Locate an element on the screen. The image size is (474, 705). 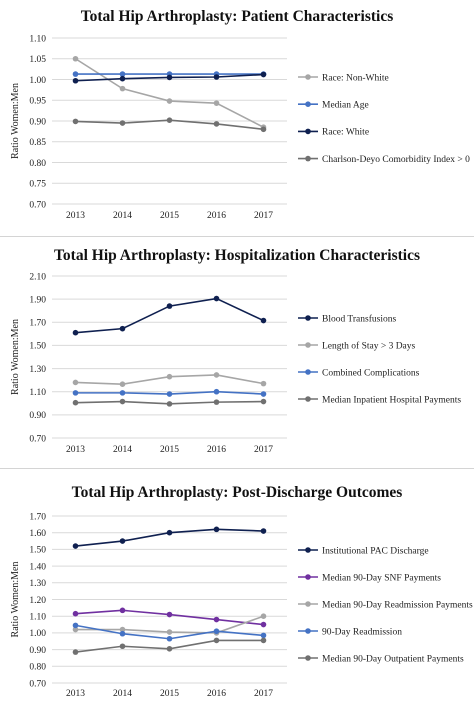
legend-label: Median 90-Day SNF Payments is located at coordinates (381, 578).